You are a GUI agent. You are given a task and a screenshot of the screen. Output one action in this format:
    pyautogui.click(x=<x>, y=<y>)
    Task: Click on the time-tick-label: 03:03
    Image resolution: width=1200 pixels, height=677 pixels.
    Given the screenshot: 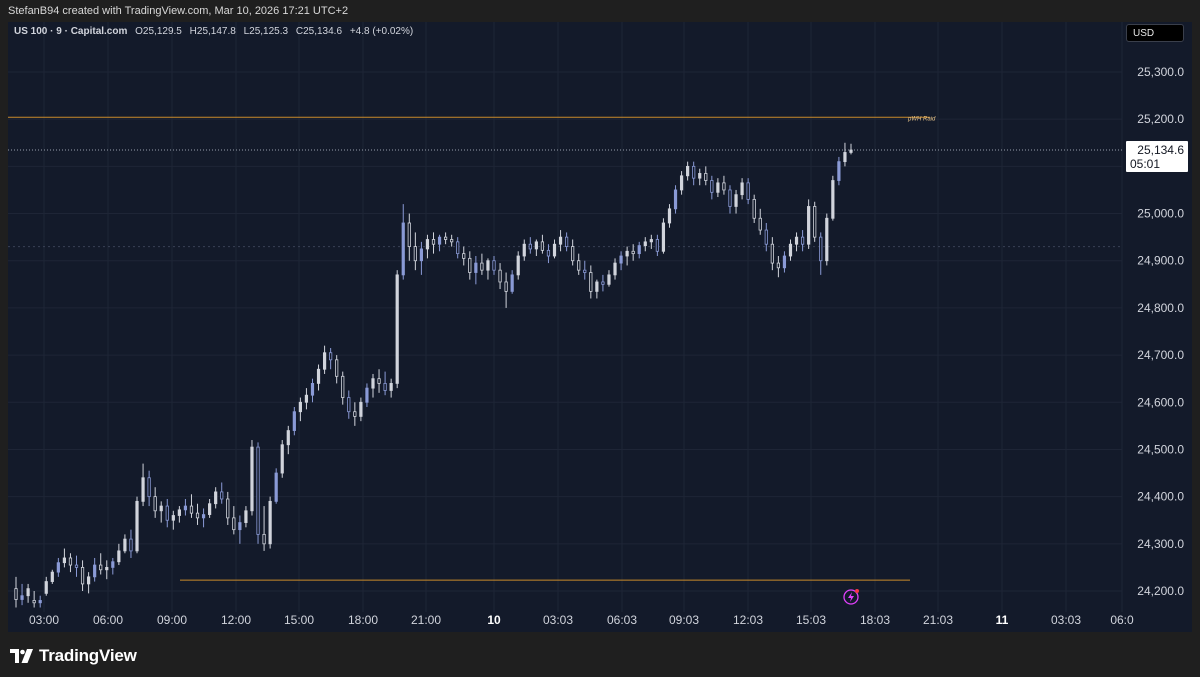 What is the action you would take?
    pyautogui.click(x=558, y=620)
    